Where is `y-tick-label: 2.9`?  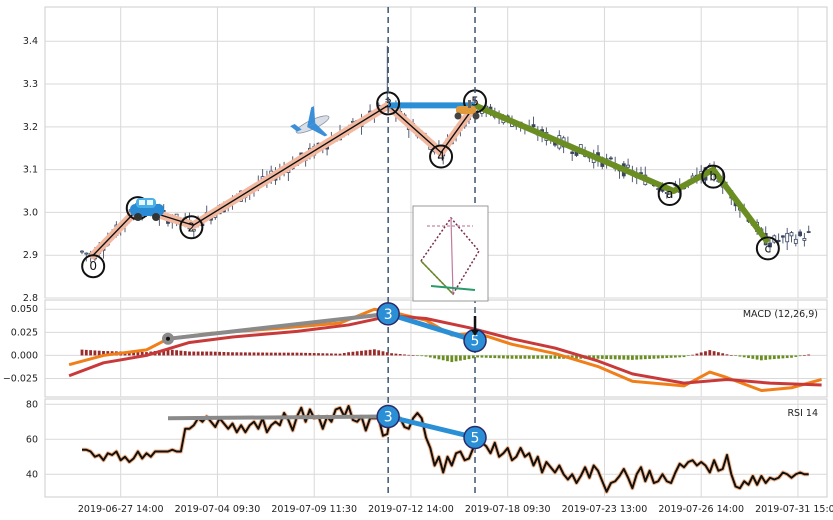
y-tick-label: 2.9 is located at coordinates (30, 255).